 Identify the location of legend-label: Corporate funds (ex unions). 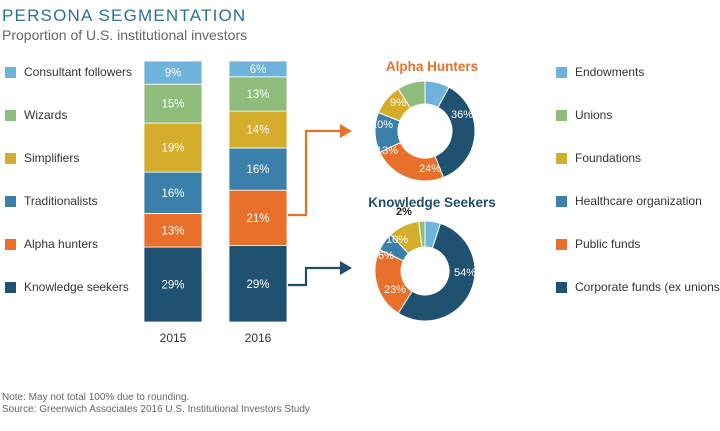
(647, 287).